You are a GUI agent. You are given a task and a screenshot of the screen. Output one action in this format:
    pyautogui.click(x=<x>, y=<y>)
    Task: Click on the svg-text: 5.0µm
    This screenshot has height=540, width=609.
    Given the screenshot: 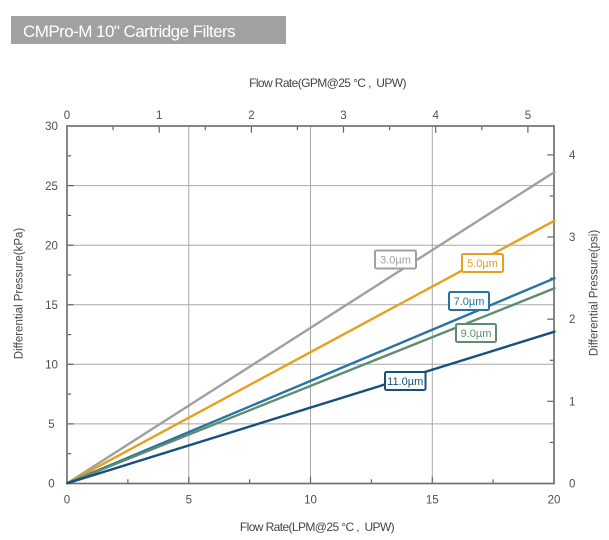 What is the action you would take?
    pyautogui.click(x=482, y=264)
    